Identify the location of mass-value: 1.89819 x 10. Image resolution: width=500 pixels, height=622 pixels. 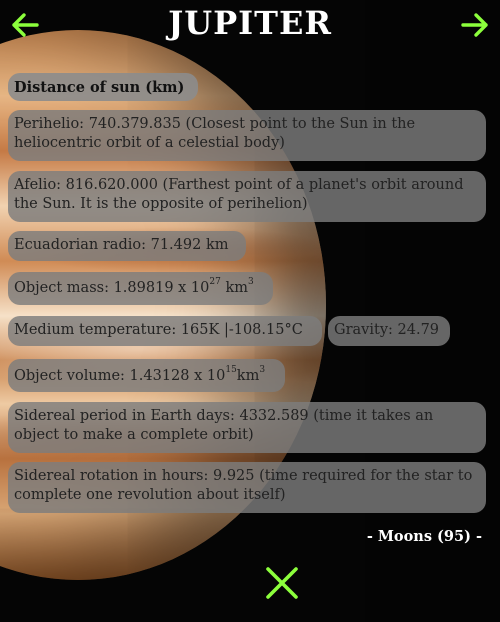
(161, 288).